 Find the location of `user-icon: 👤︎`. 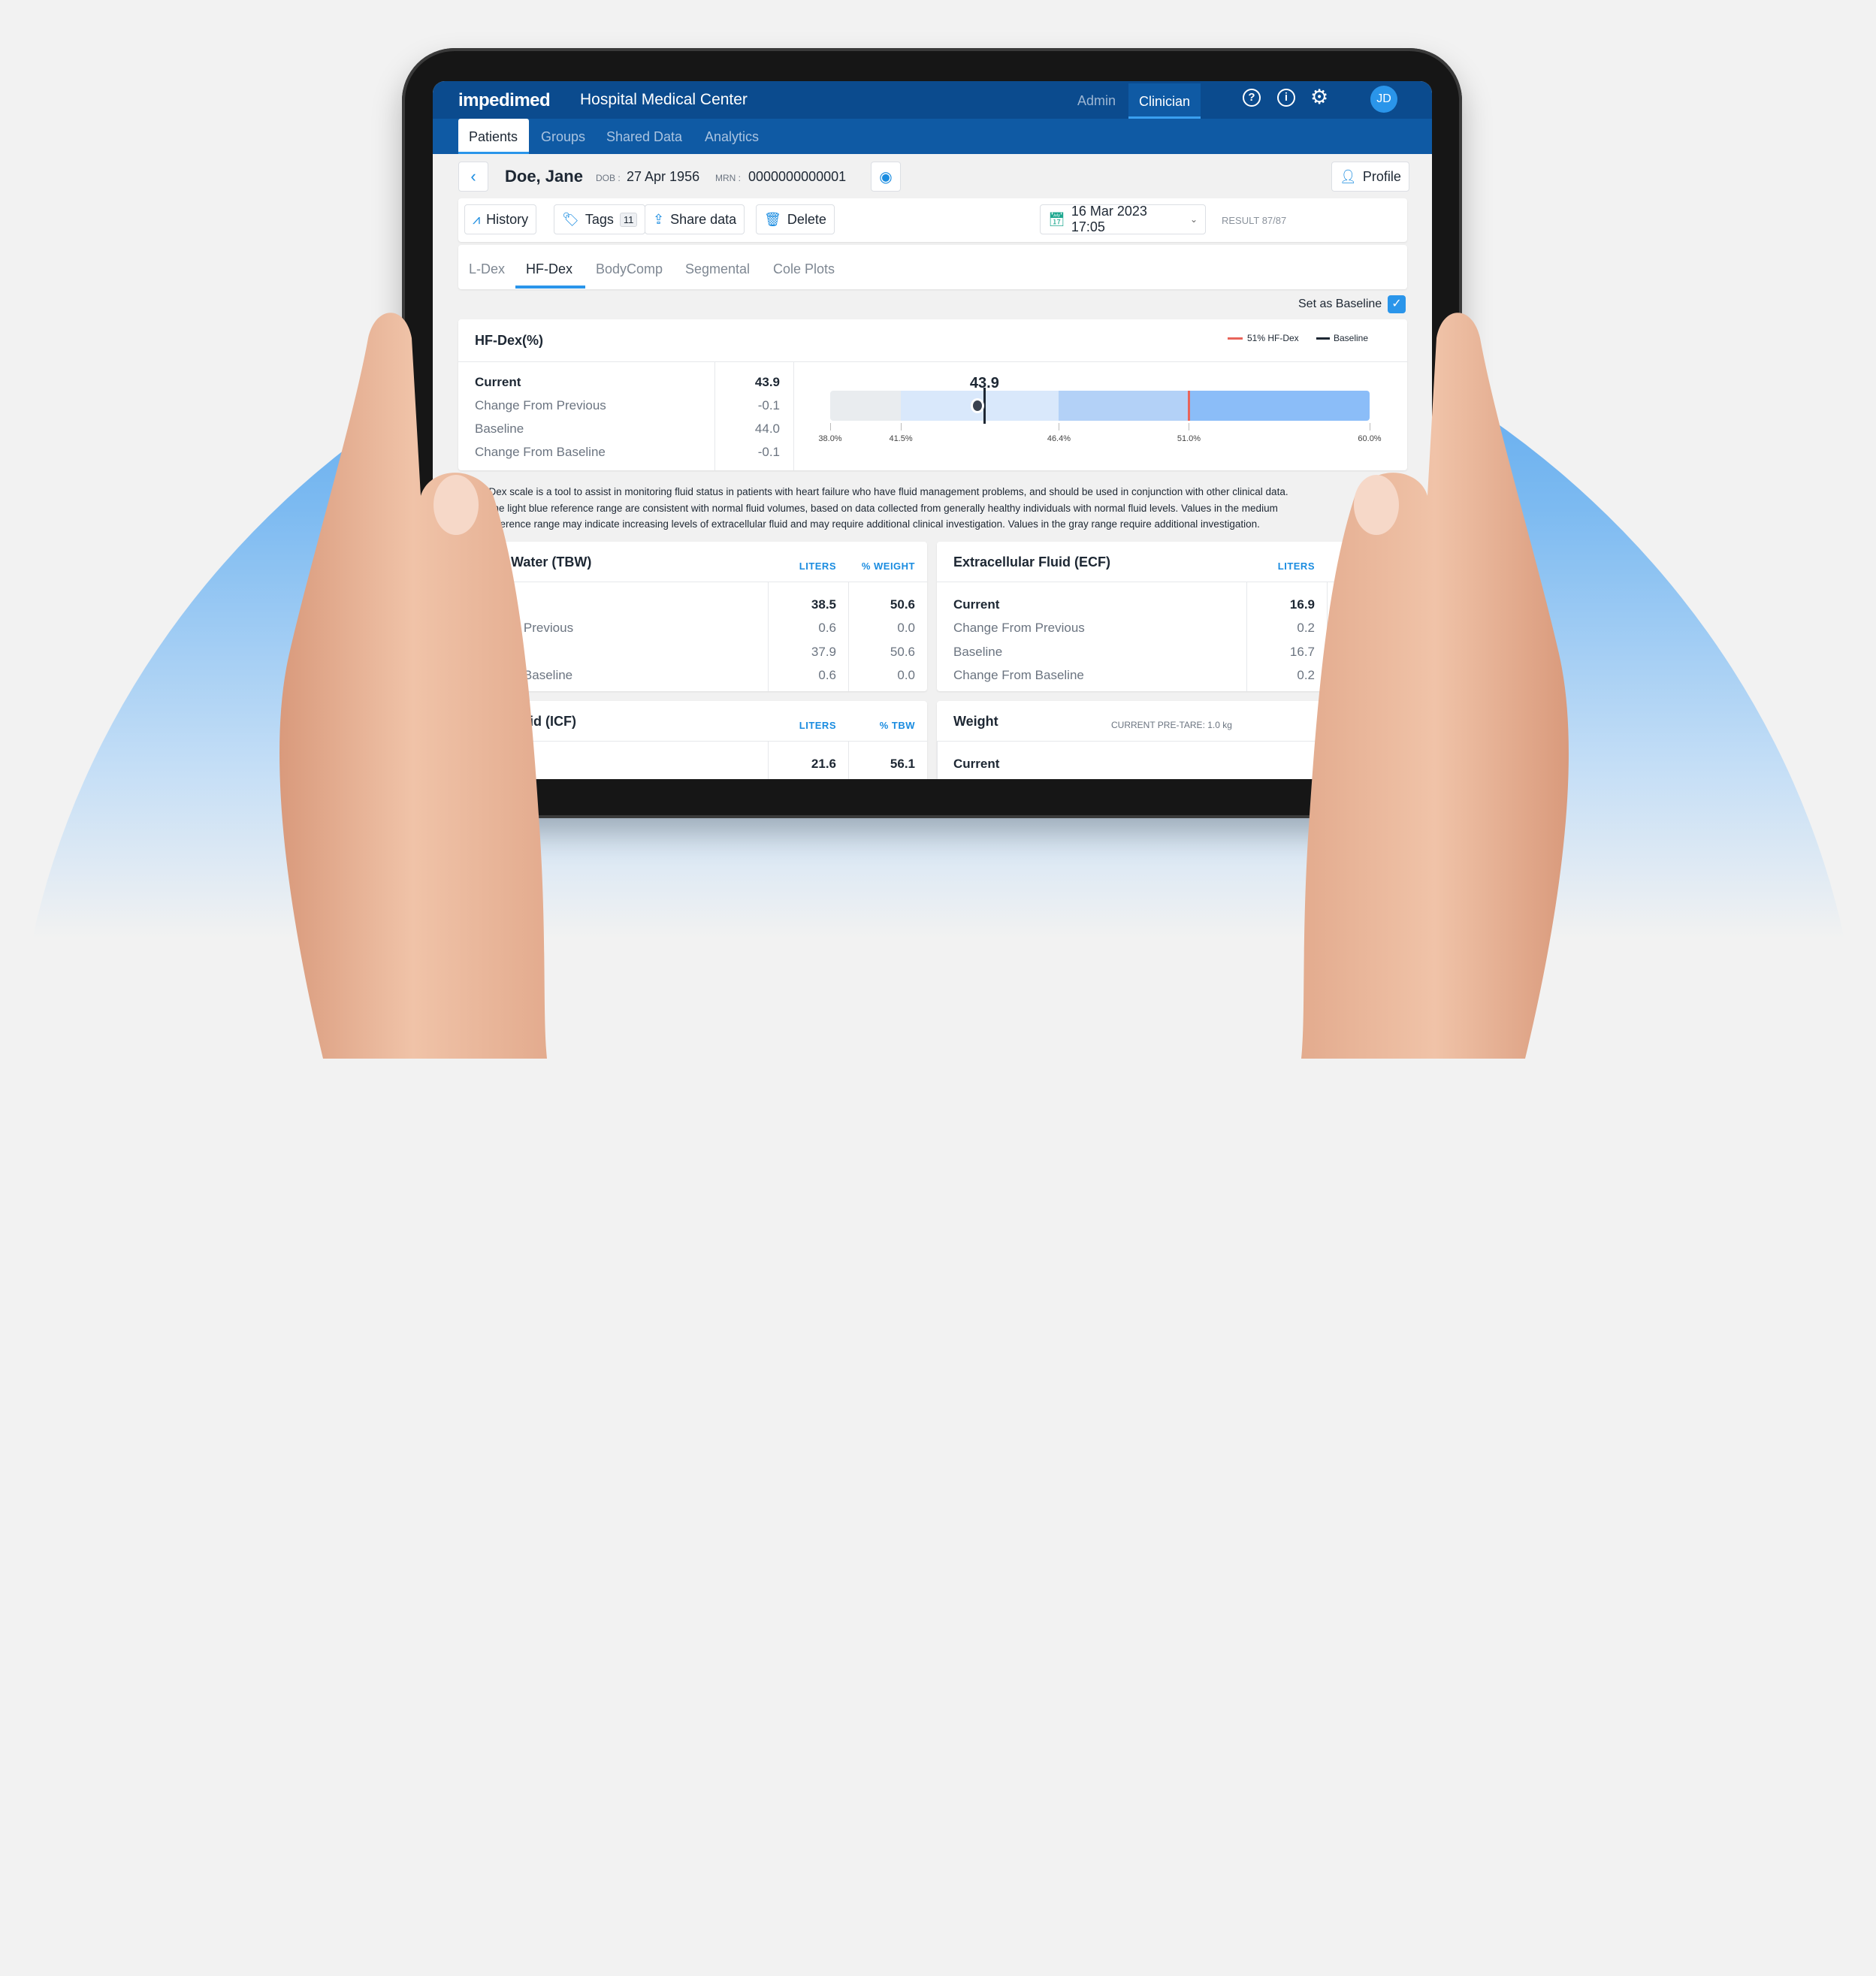

user-icon: 👤︎ is located at coordinates (1349, 176).